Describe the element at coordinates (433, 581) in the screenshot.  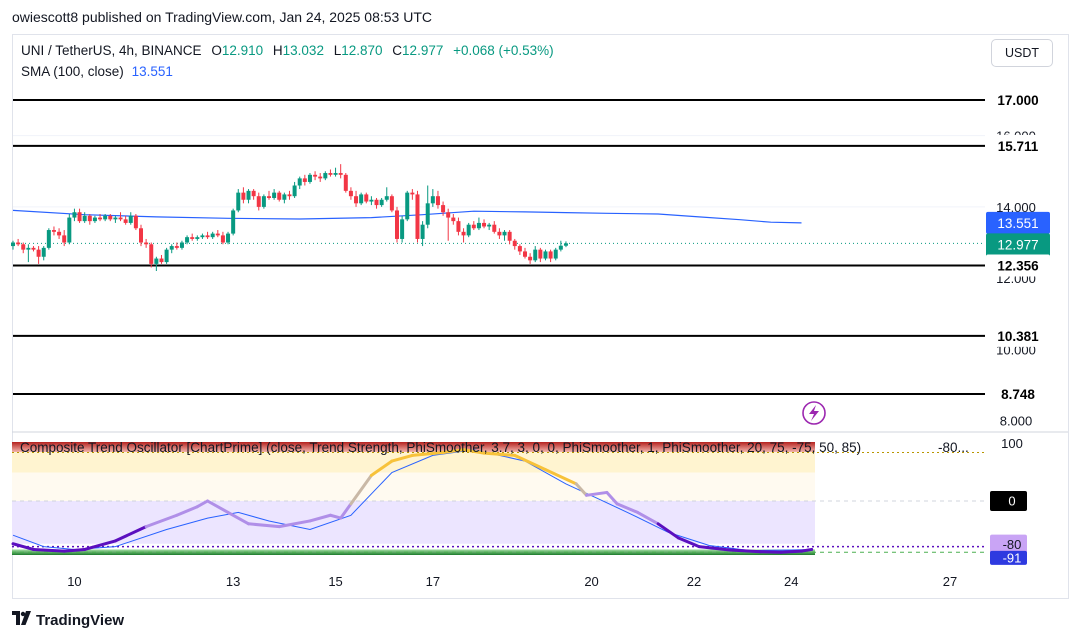
I see `time-tick: 17` at that location.